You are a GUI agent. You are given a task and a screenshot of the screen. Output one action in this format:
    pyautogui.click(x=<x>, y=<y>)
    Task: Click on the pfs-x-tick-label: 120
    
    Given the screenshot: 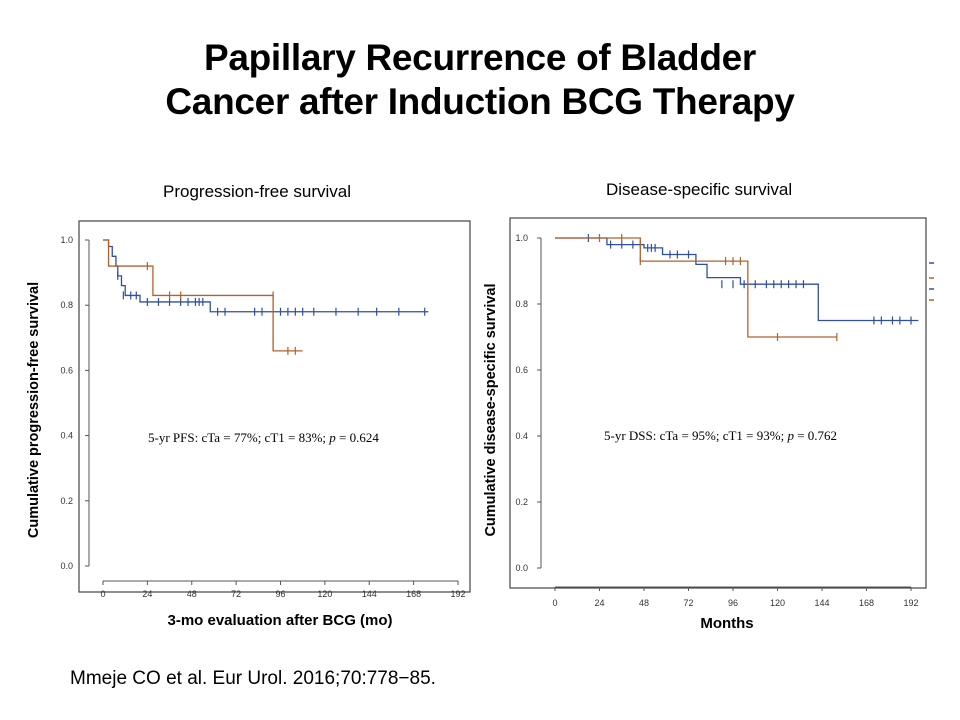 What is the action you would take?
    pyautogui.click(x=324, y=594)
    